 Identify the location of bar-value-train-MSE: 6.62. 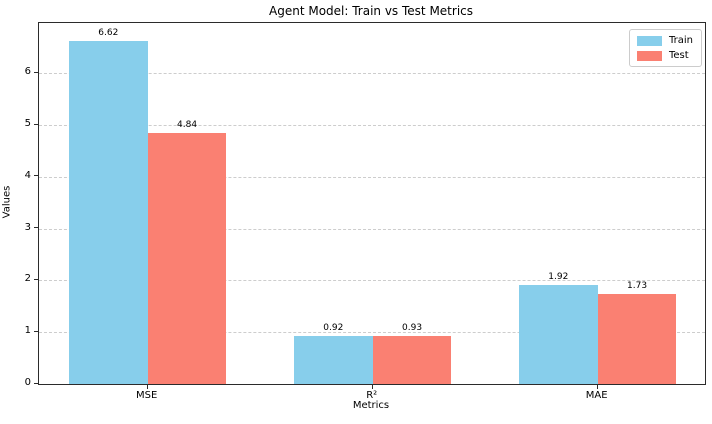
(108, 33).